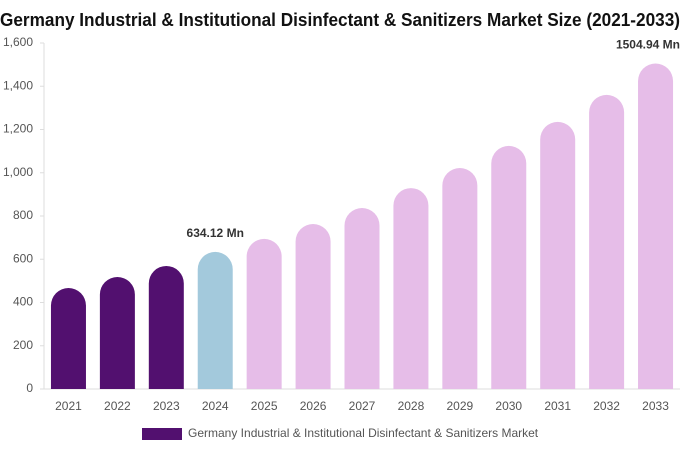  What do you see at coordinates (23, 302) in the screenshot?
I see `y-tick-label: 400` at bounding box center [23, 302].